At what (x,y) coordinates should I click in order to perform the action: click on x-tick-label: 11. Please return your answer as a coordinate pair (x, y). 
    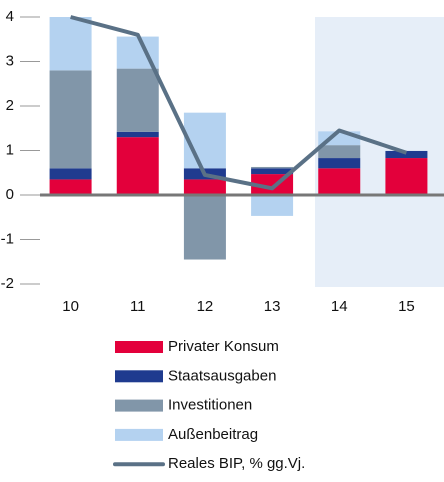
    Looking at the image, I should click on (138, 306).